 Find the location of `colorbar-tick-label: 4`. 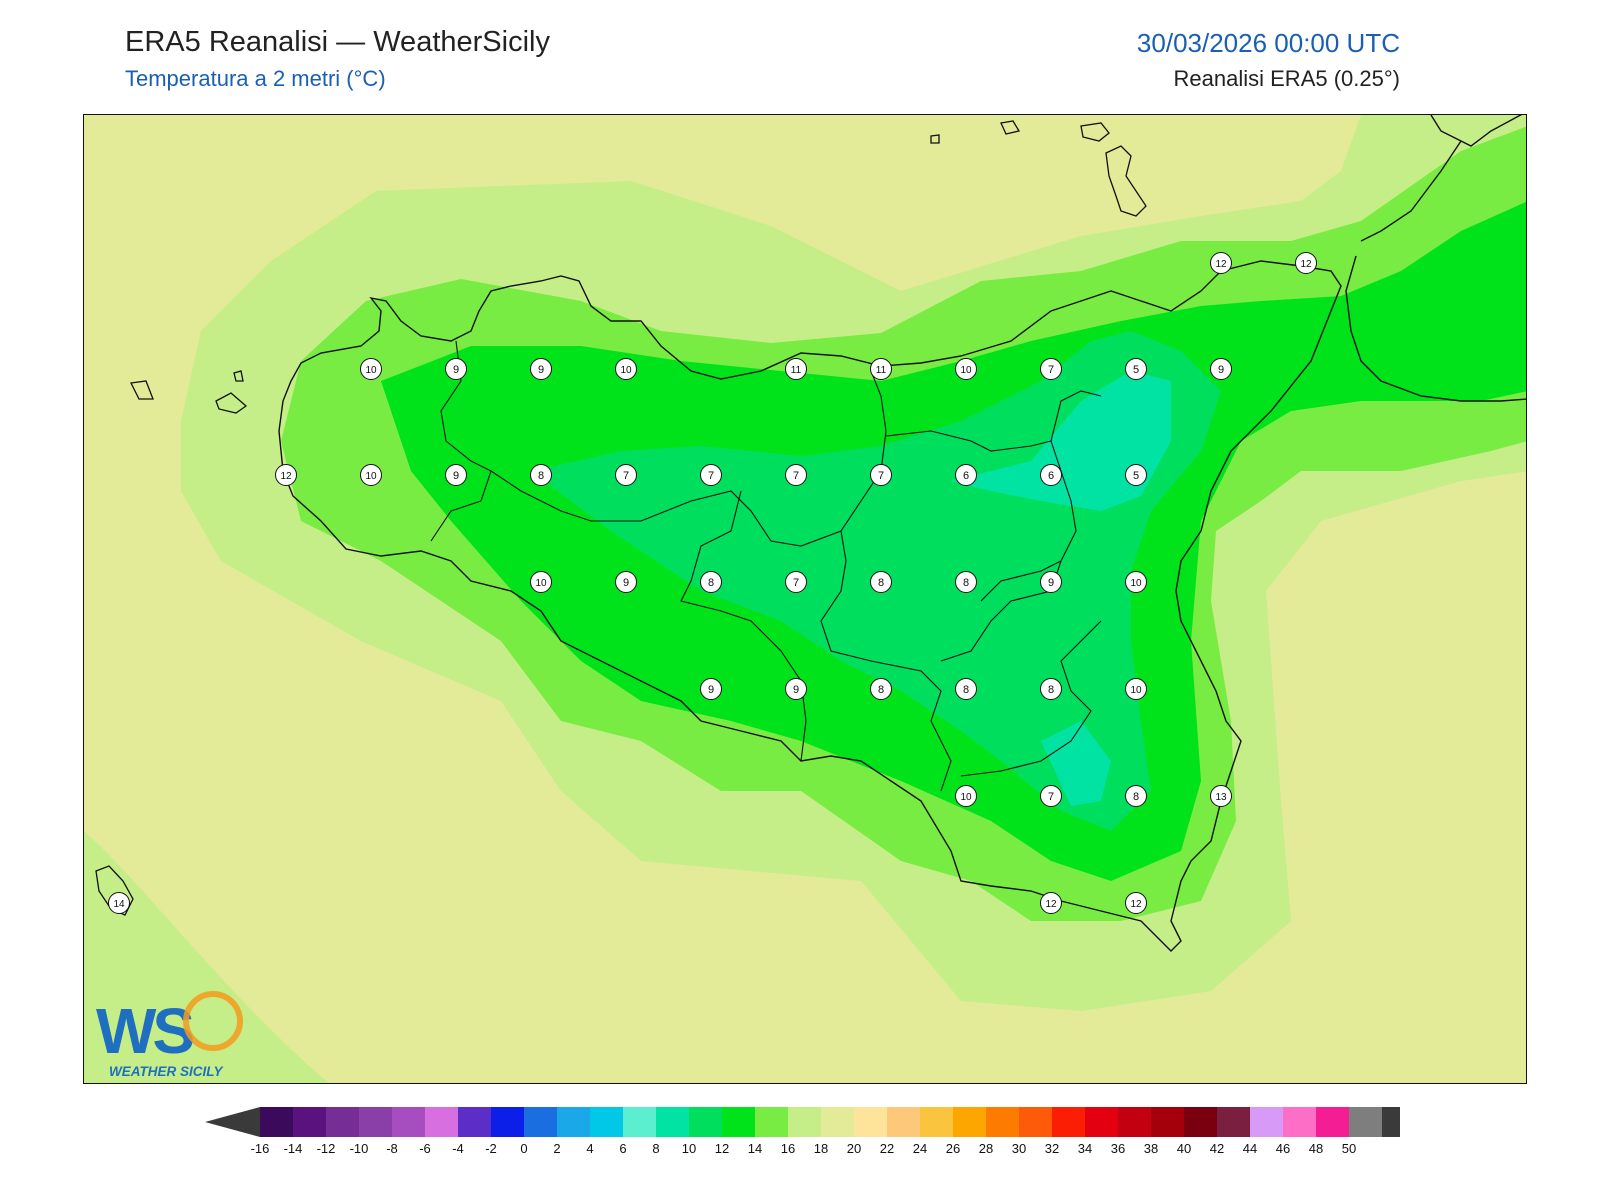

colorbar-tick-label: 4 is located at coordinates (589, 1148).